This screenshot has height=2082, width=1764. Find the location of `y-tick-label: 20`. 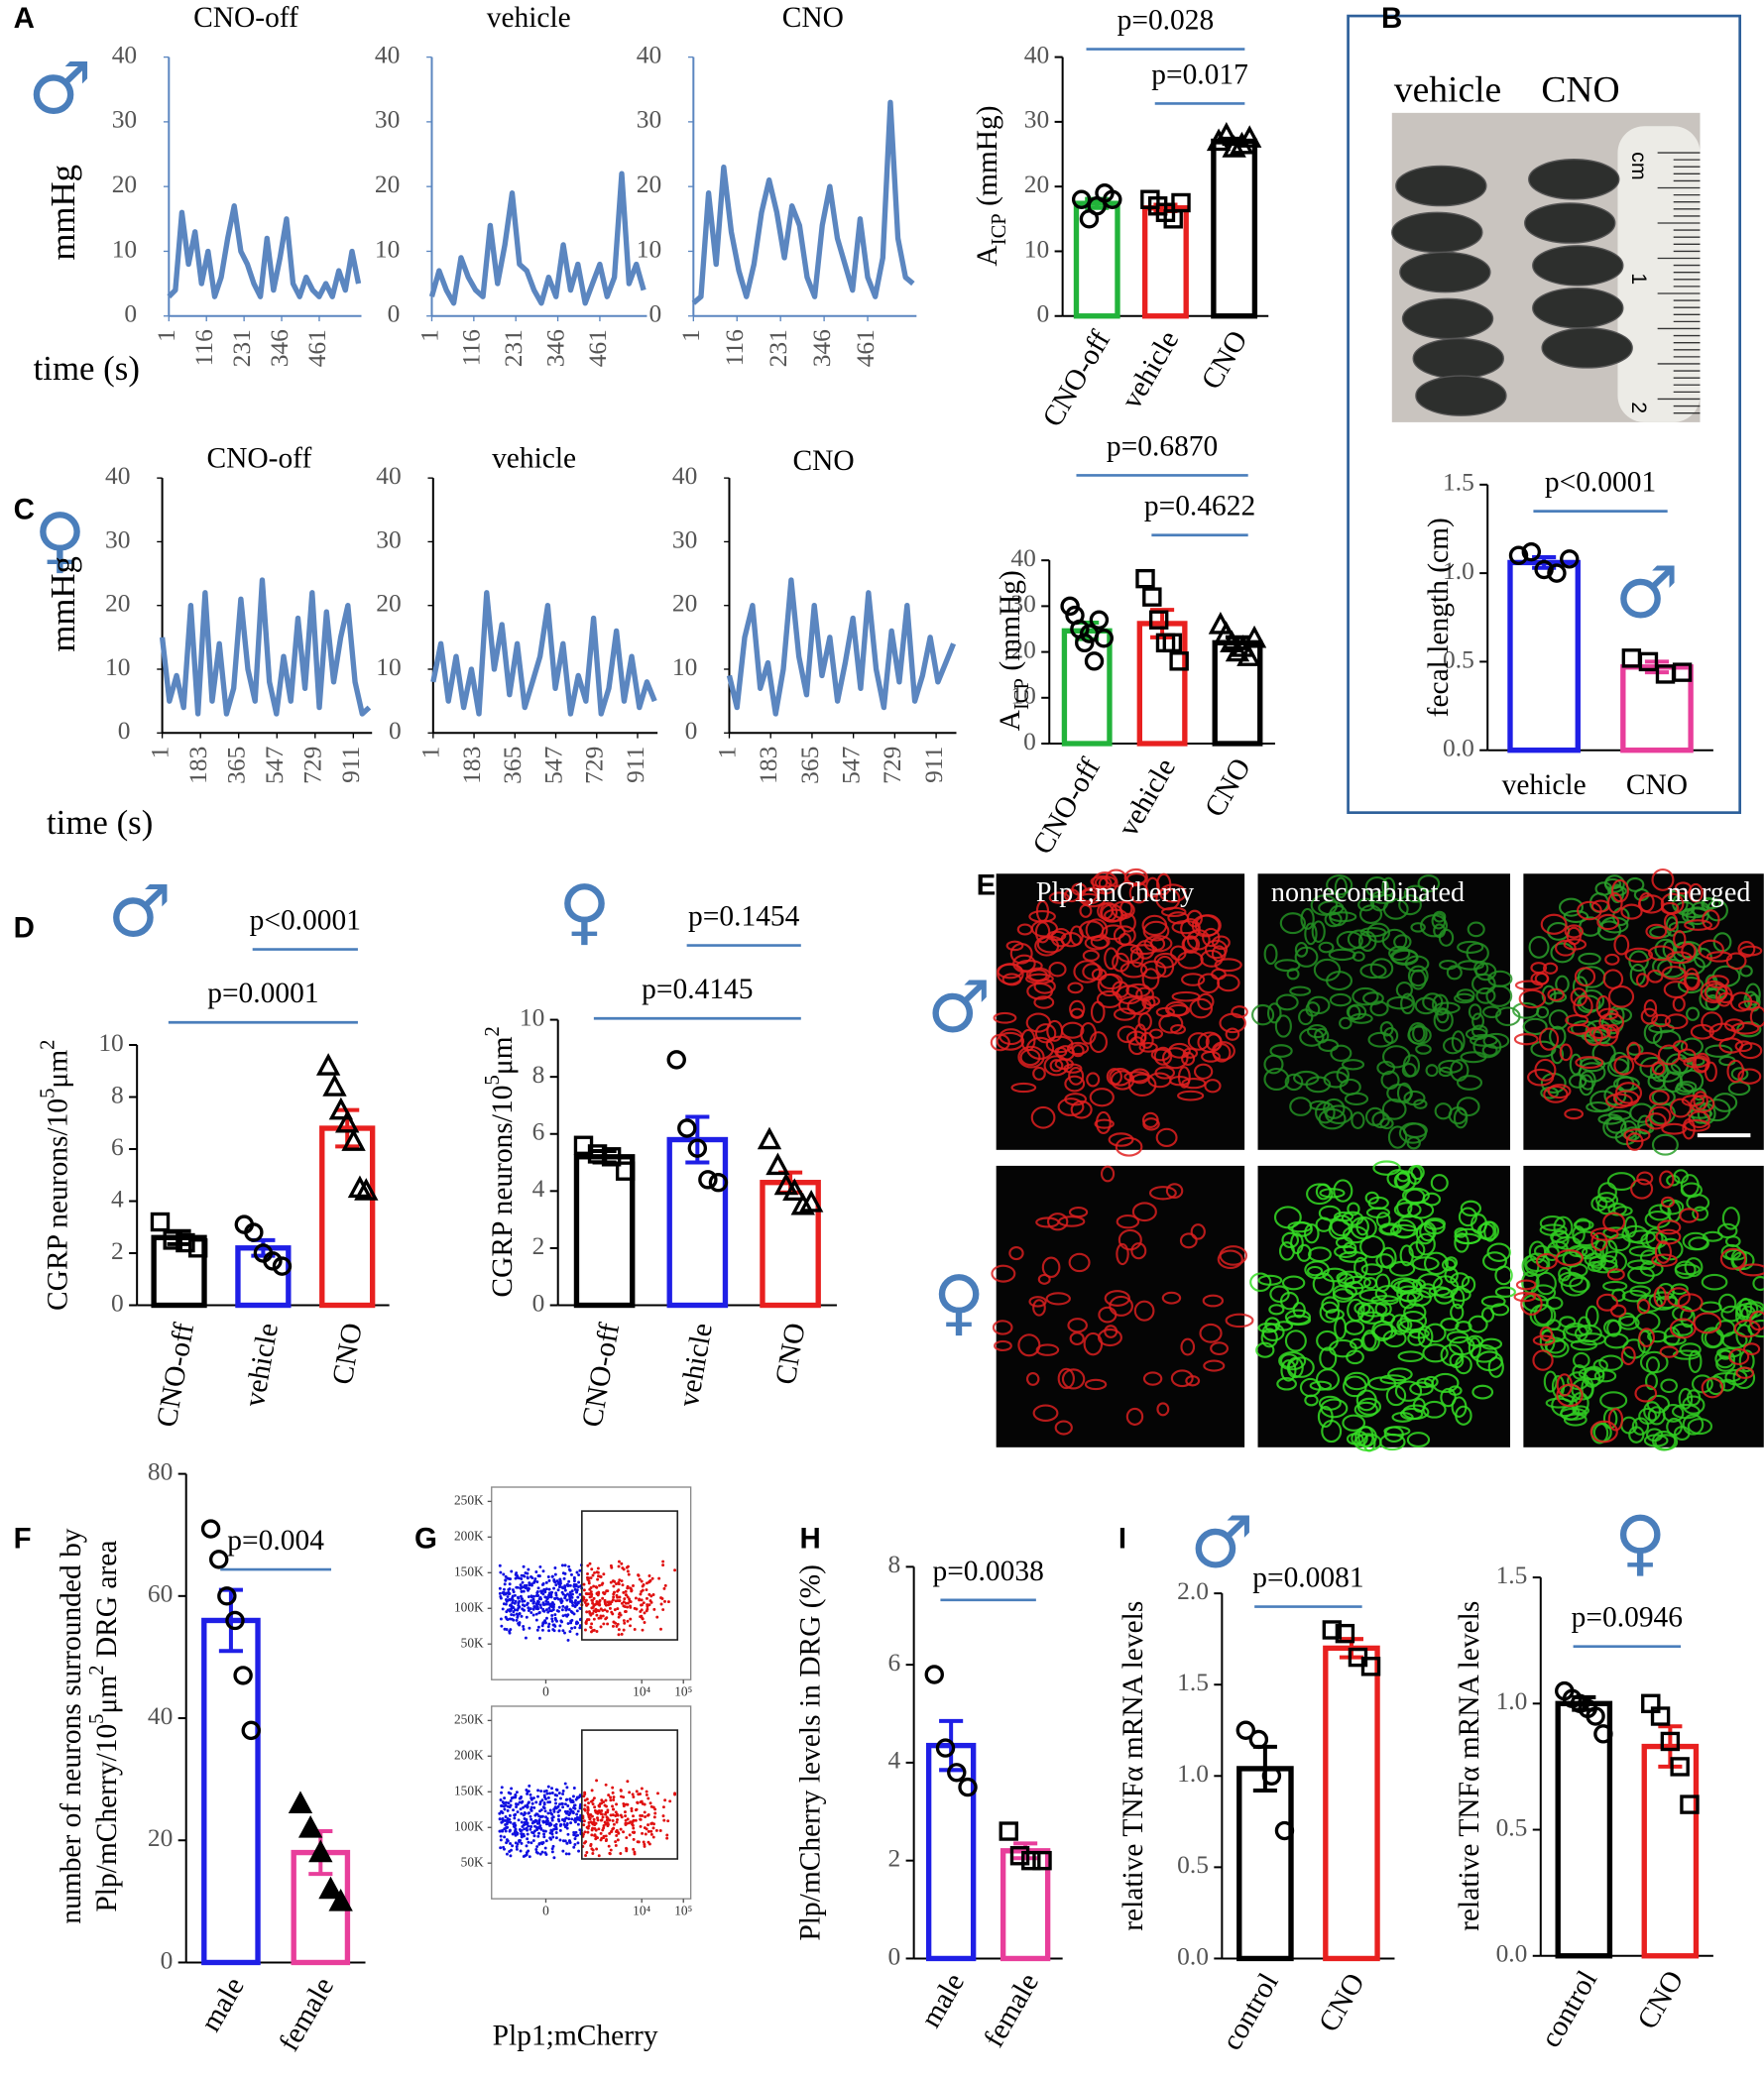

y-tick-label: 20 is located at coordinates (684, 603).